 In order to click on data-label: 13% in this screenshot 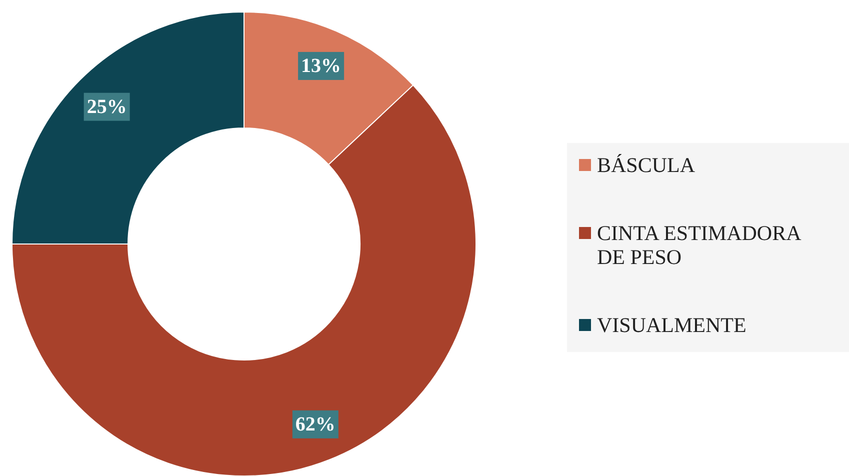, I will do `click(321, 65)`.